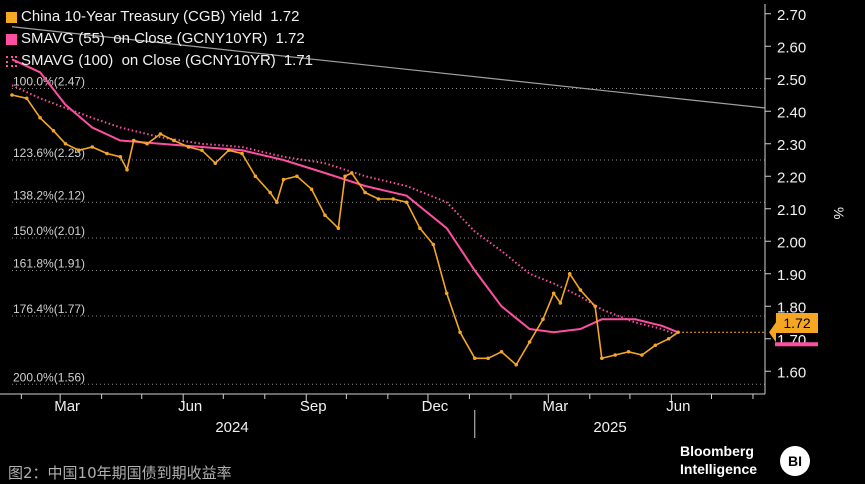 The height and width of the screenshot is (484, 865). Describe the element at coordinates (791, 47) in the screenshot. I see `y-tick-label: 2.60` at that location.